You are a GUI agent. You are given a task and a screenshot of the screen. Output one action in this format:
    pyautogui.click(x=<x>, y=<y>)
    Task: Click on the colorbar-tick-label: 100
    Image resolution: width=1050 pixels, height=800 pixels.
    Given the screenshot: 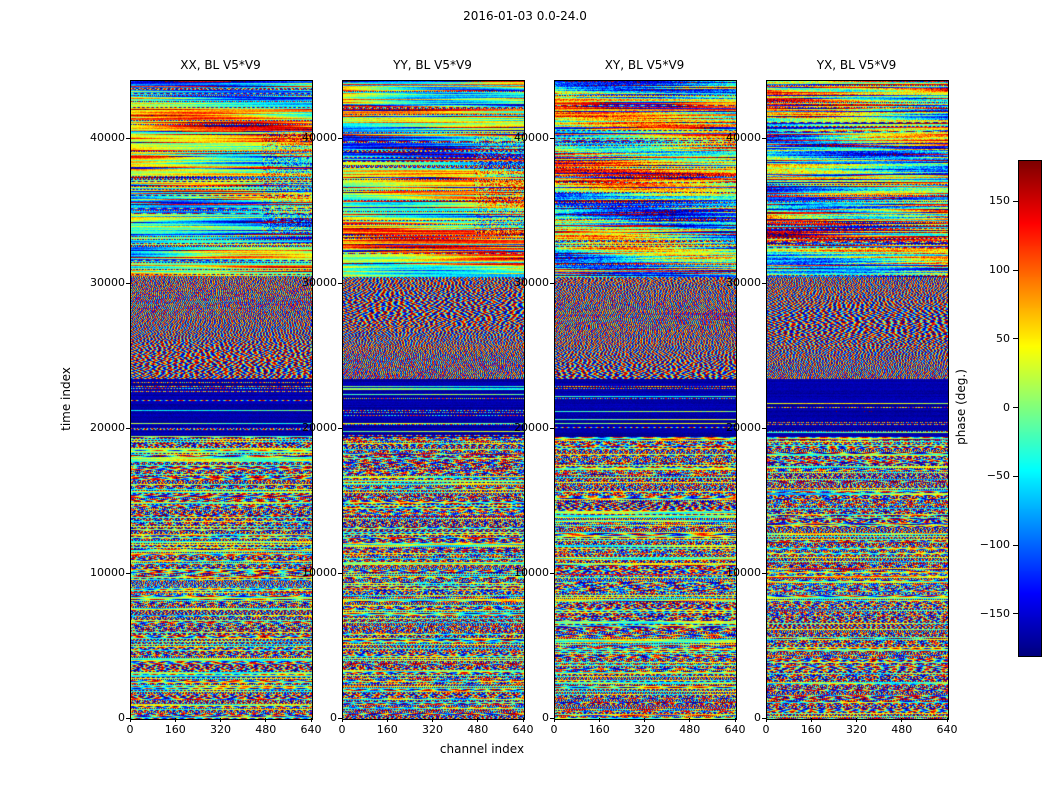 What is the action you would take?
    pyautogui.click(x=999, y=269)
    